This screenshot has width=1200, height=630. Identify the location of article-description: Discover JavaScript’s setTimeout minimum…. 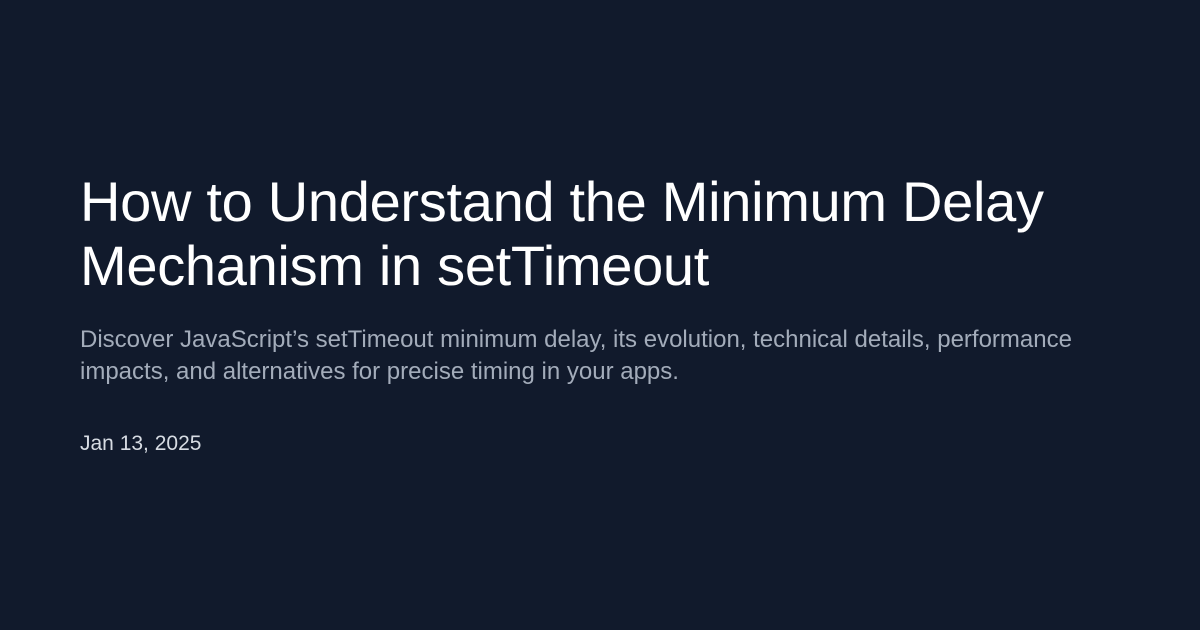
(576, 355).